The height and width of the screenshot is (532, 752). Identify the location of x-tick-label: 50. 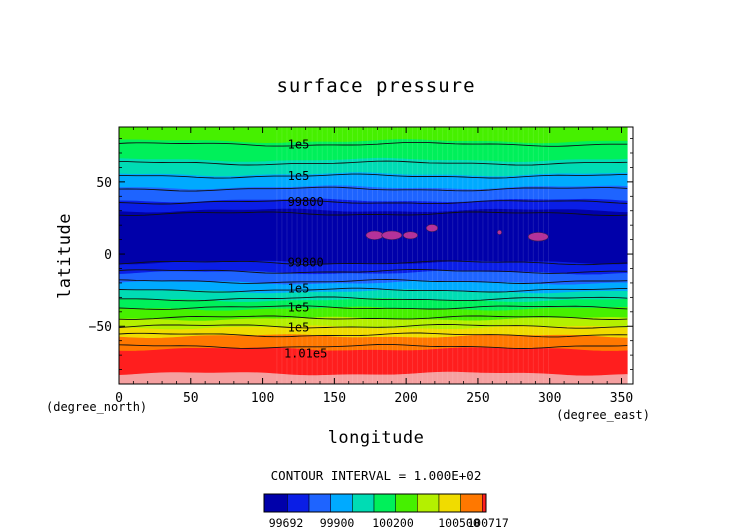
(191, 398).